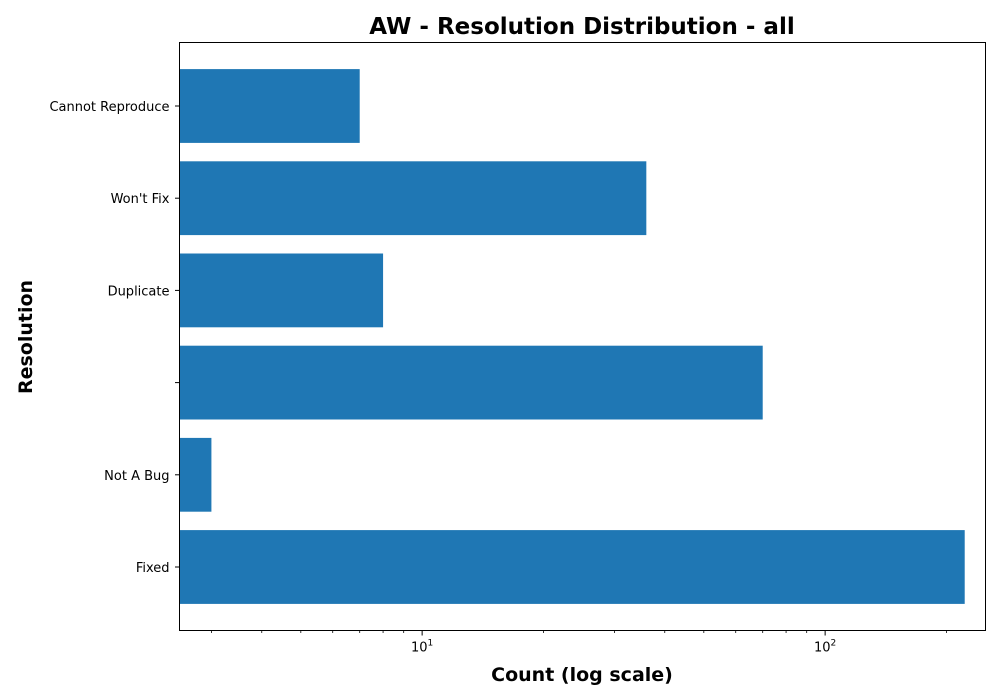  What do you see at coordinates (422, 647) in the screenshot?
I see `x-tick-label: 10¹` at bounding box center [422, 647].